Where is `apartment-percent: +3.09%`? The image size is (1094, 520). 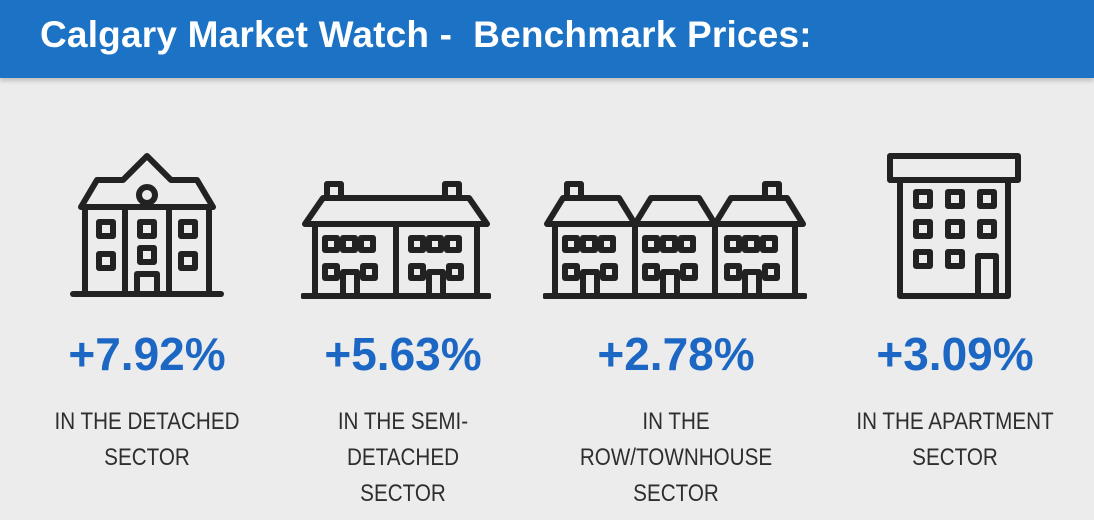 apartment-percent: +3.09% is located at coordinates (955, 354).